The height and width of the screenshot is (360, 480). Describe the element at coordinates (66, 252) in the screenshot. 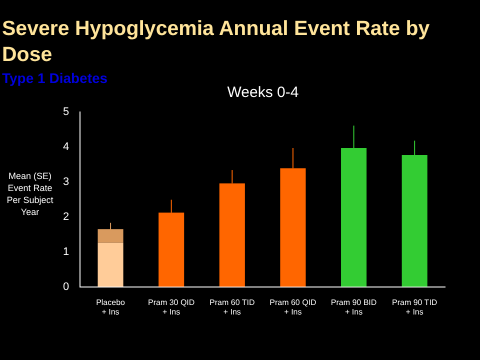

I see `y-tick-label: 1` at that location.